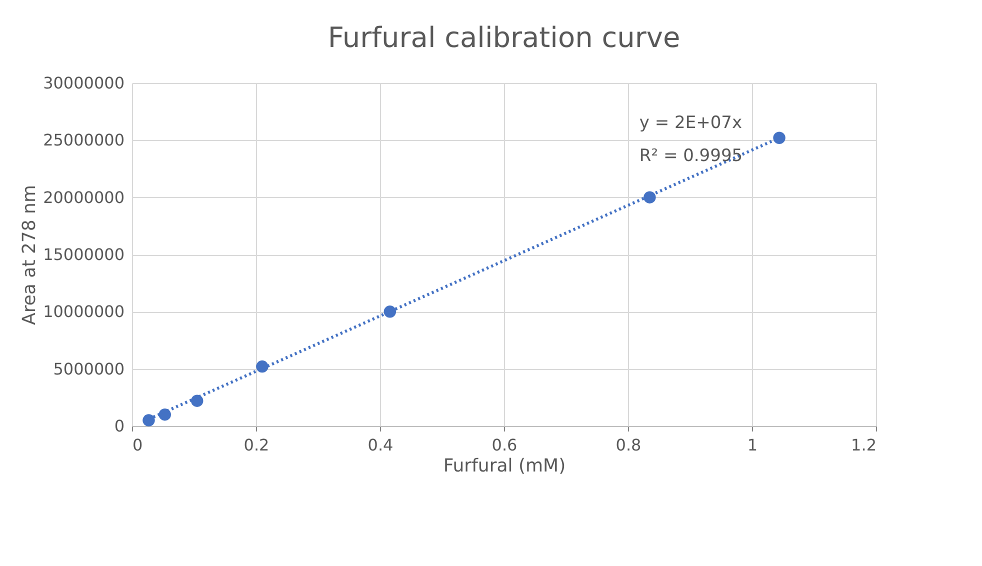 This screenshot has width=982, height=566. Describe the element at coordinates (83, 197) in the screenshot. I see `y-tick-label: 20000000` at that location.